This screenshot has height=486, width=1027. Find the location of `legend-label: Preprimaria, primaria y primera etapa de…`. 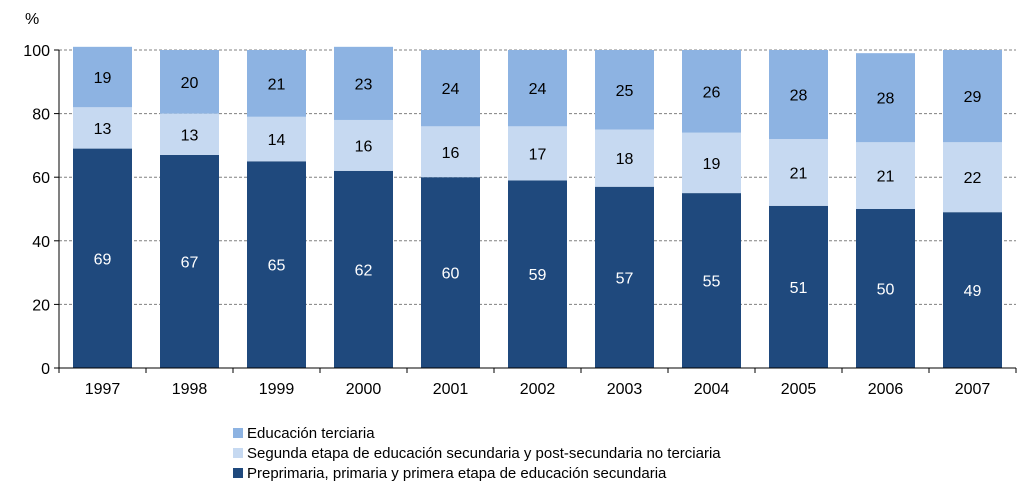

legend-label: Preprimaria, primaria y primera etapa de… is located at coordinates (457, 473).